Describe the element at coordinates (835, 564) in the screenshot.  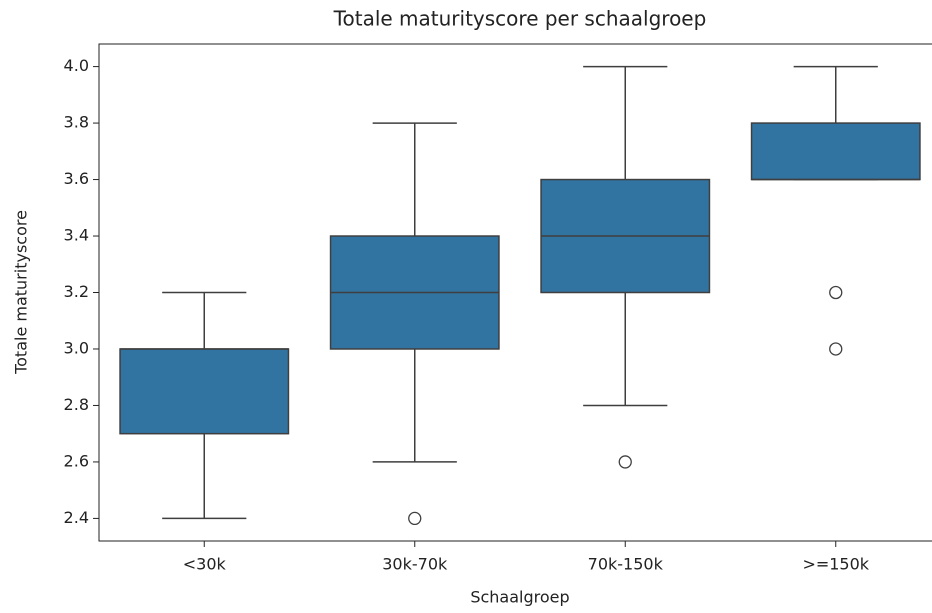
I see `x-tick-label: >=150k` at that location.